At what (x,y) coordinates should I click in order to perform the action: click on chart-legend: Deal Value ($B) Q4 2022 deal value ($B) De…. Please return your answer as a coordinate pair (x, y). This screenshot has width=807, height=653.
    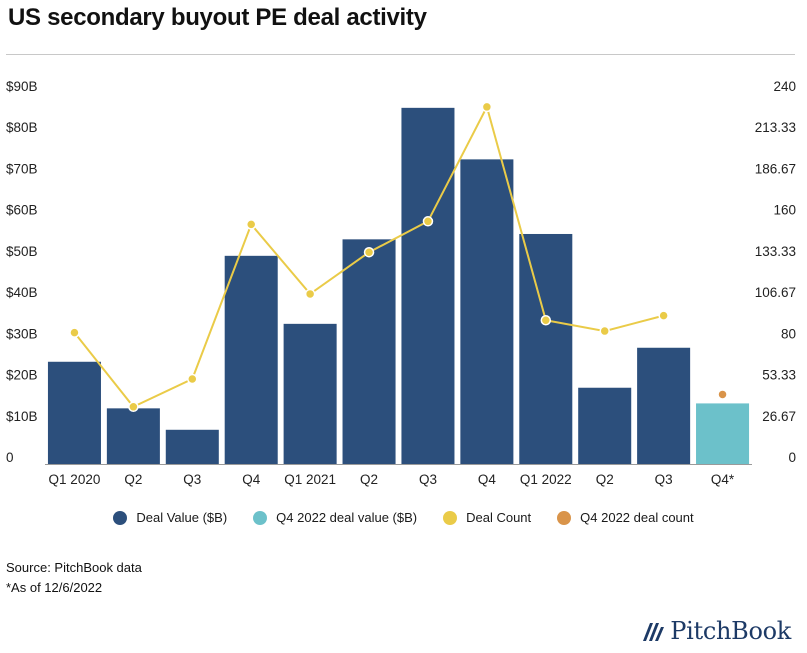
    Looking at the image, I should click on (403, 517).